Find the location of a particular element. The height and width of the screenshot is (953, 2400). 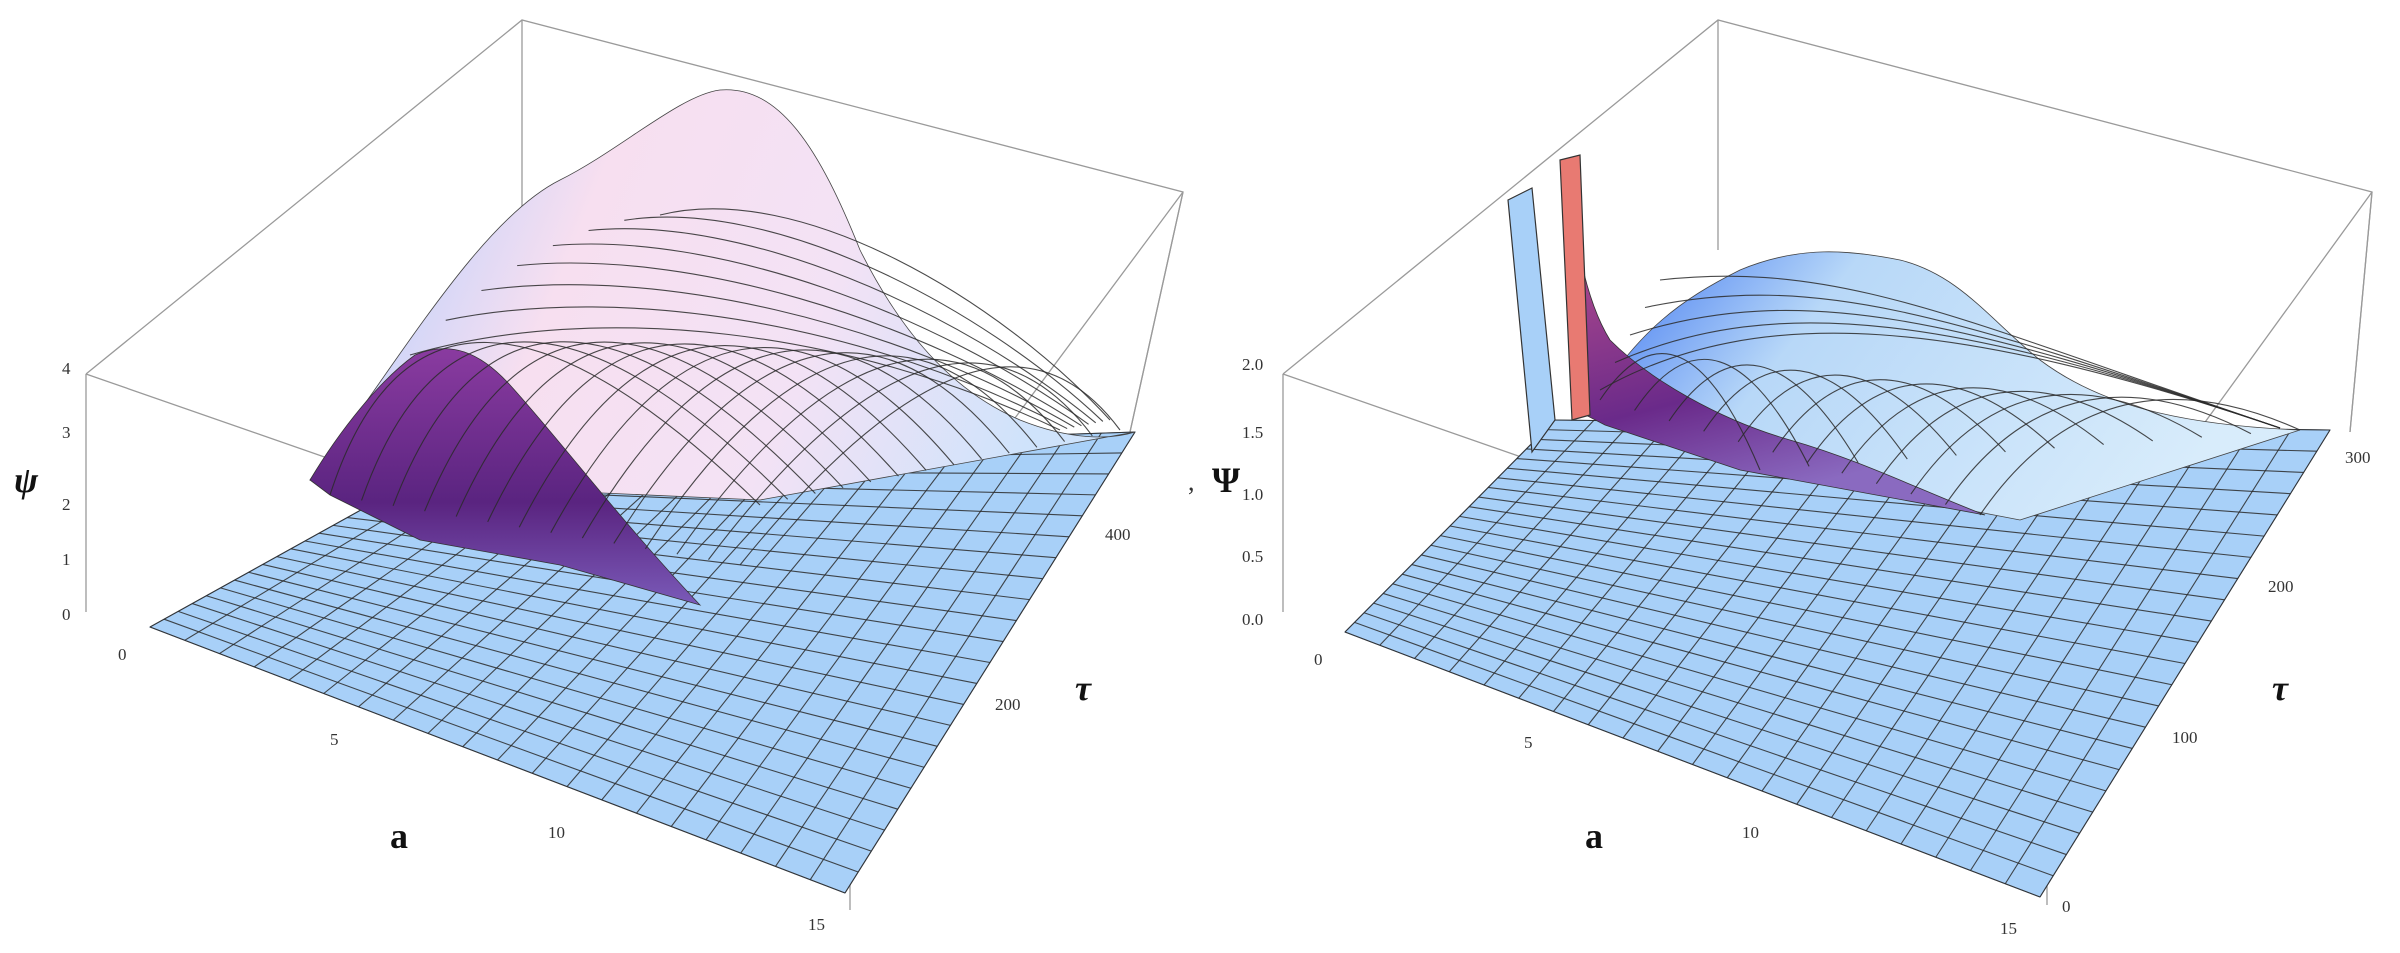

left-z-tick: 0 is located at coordinates (66, 614).